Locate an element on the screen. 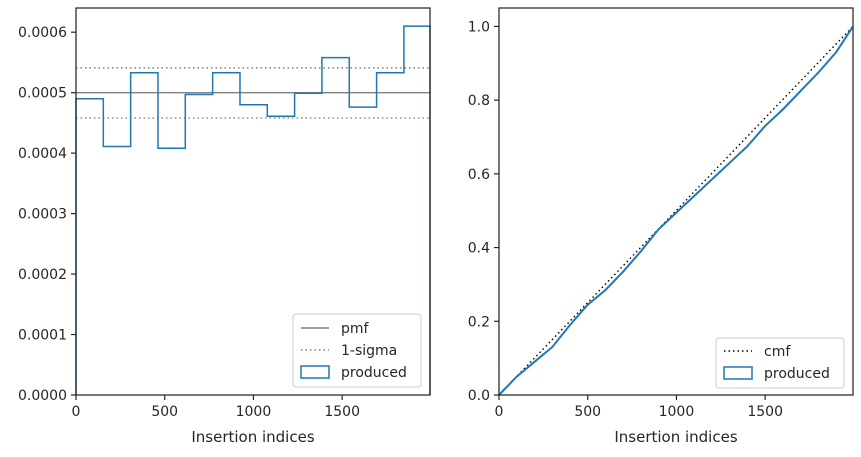 Image resolution: width=861 pixels, height=457 pixels. left-legend: pmf 1-sigma produced is located at coordinates (357, 350).